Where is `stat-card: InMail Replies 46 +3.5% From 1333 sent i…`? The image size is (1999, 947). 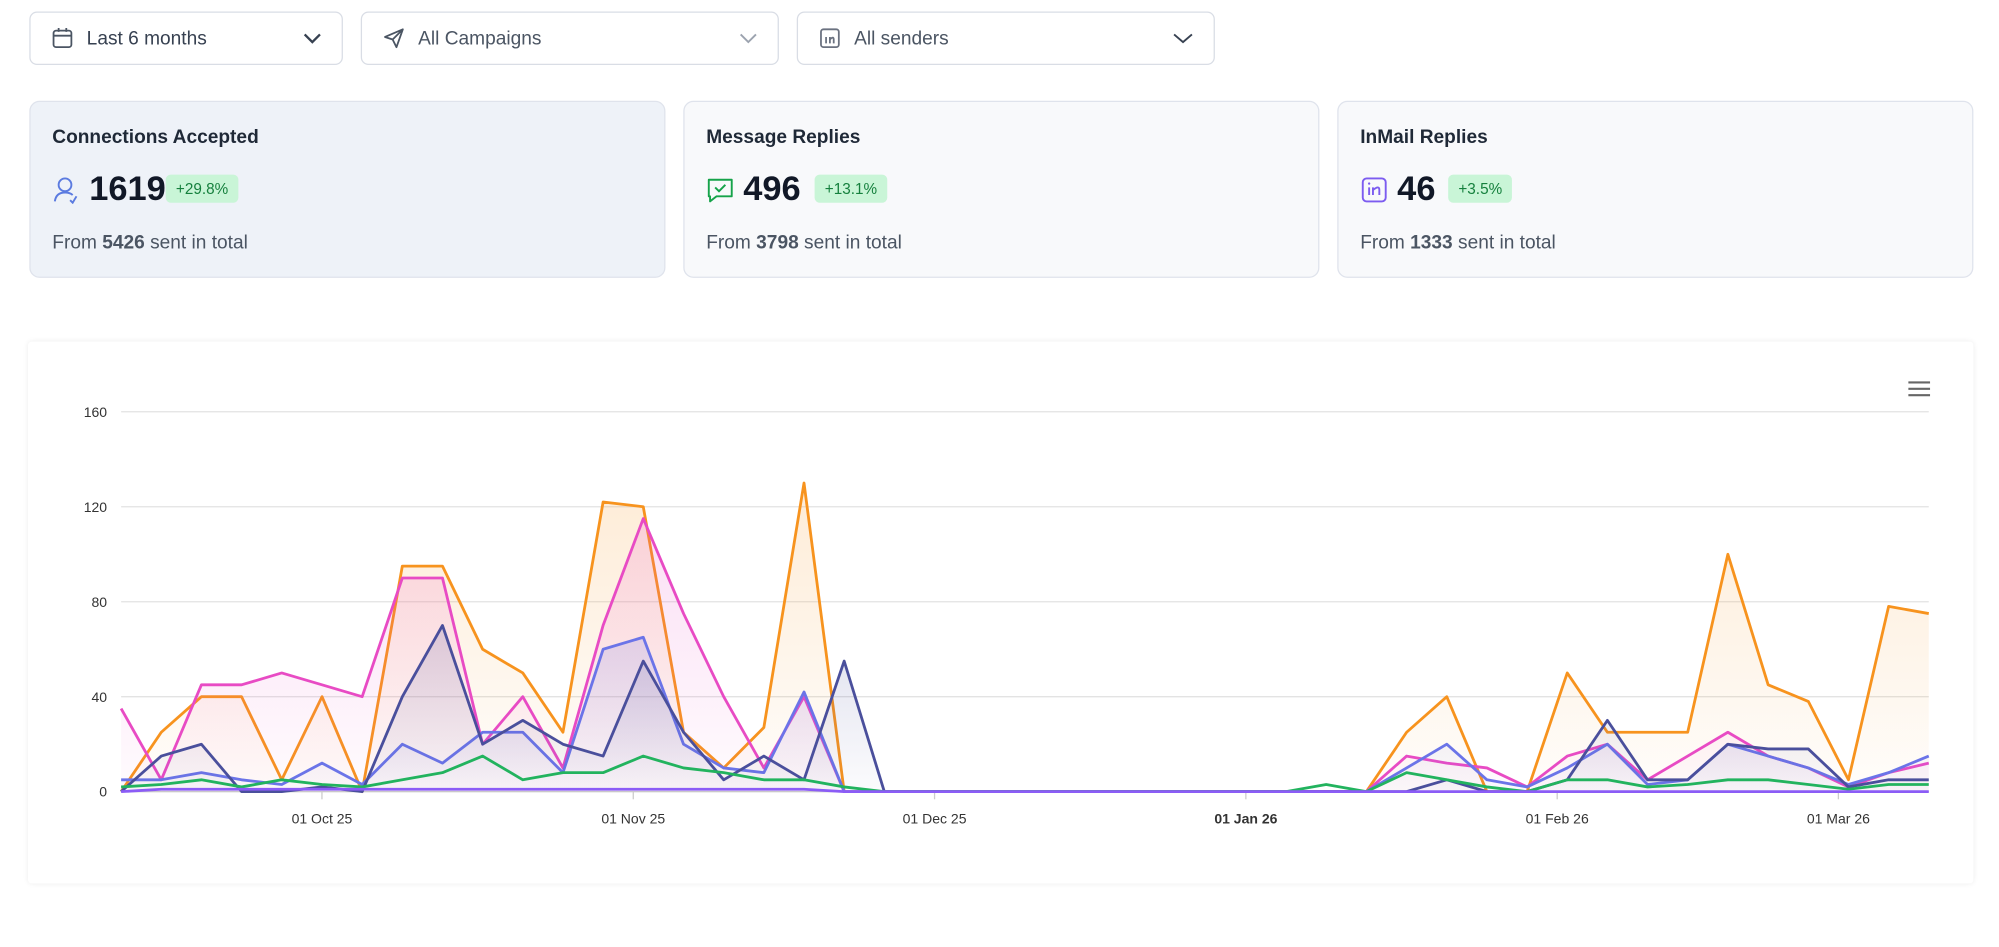
stat-card: InMail Replies 46 +3.5% From 1333 sent i… is located at coordinates (1655, 189).